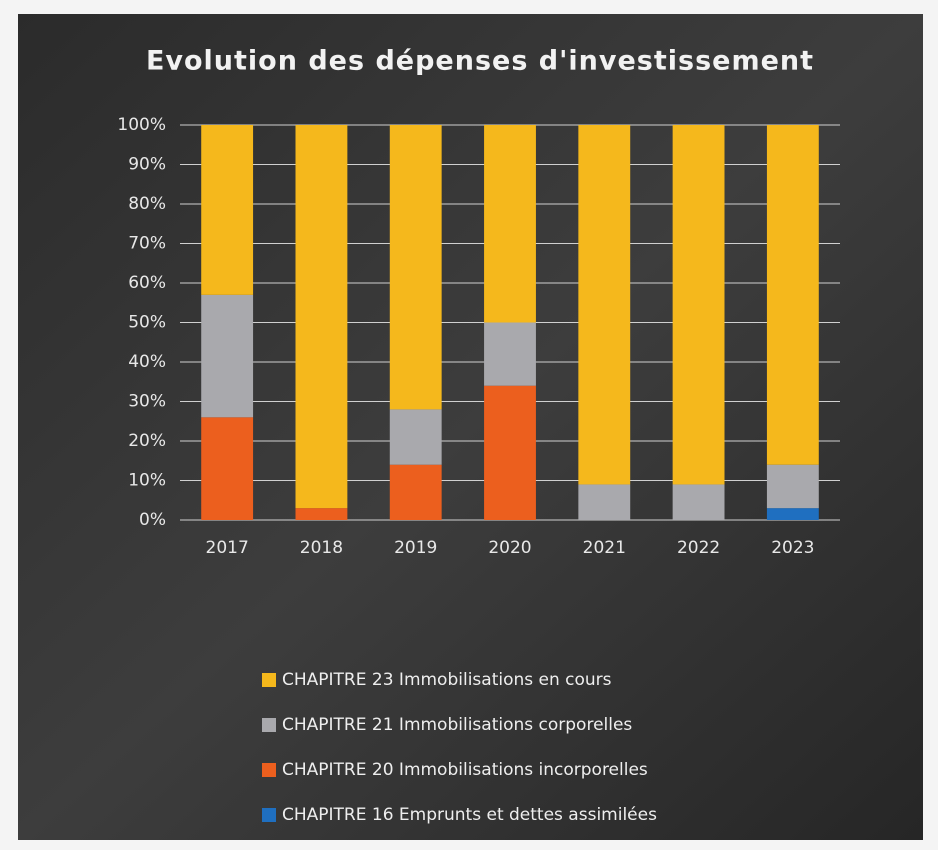 The width and height of the screenshot is (938, 850). Describe the element at coordinates (147, 204) in the screenshot. I see `y-tick-label: 80%` at that location.